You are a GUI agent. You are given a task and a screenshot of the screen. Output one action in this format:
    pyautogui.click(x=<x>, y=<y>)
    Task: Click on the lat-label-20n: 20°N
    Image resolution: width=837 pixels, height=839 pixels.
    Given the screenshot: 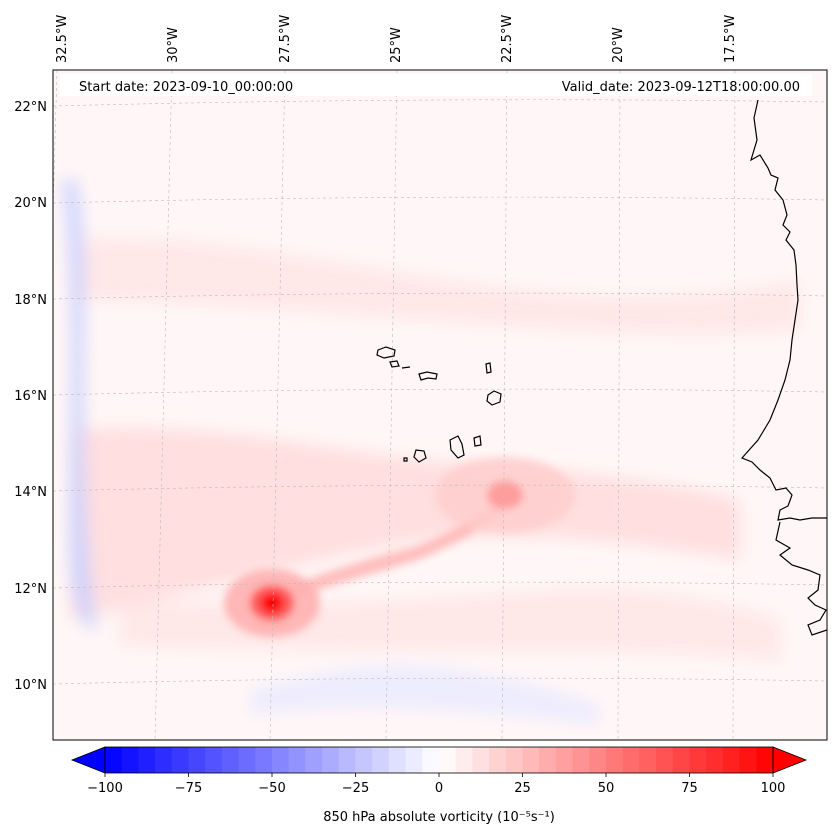 What is the action you would take?
    pyautogui.click(x=30, y=203)
    